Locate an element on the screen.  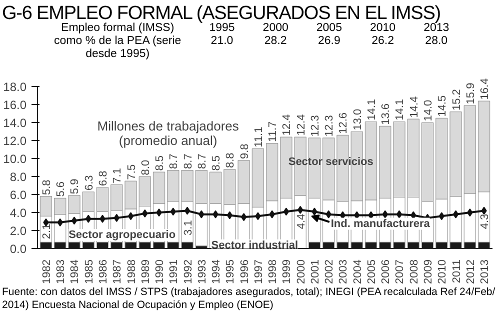
x-tick-label: 1992 is located at coordinates (188, 271).